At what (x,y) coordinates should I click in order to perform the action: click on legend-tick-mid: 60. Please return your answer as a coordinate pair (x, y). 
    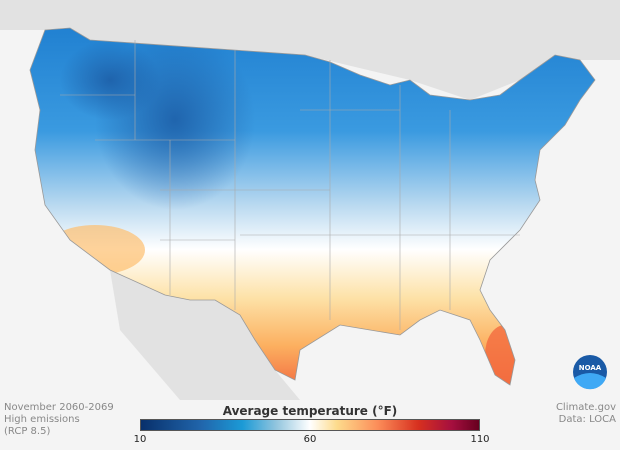
    Looking at the image, I should click on (310, 439).